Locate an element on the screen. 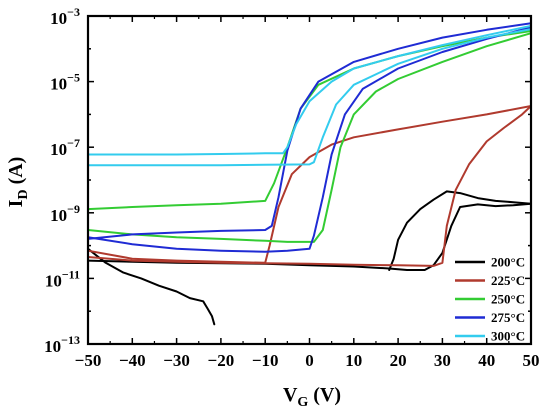  x-tick-label: 50 is located at coordinates (531, 360).